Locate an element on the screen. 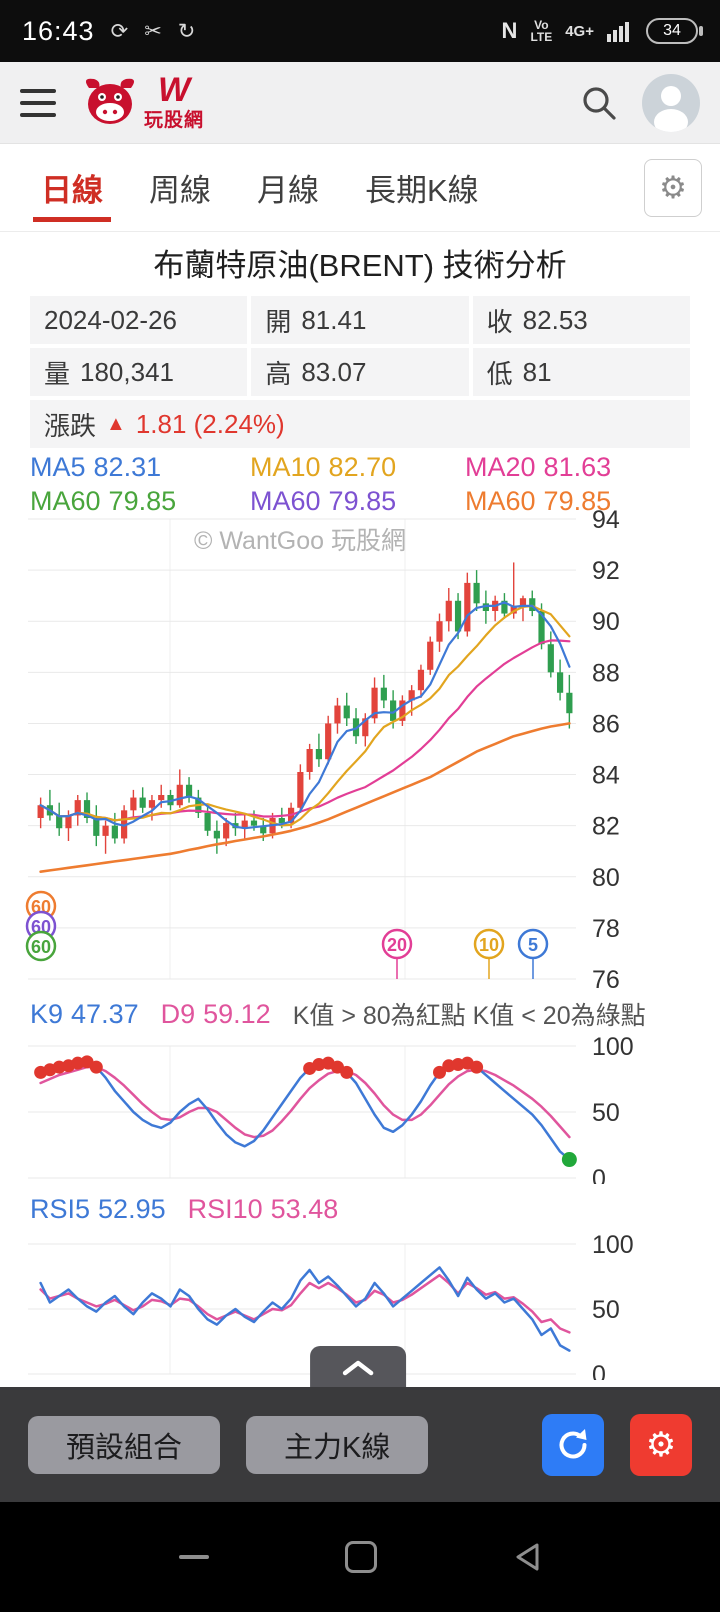 This screenshot has width=720, height=1612. nav-home-icon is located at coordinates (361, 1557).